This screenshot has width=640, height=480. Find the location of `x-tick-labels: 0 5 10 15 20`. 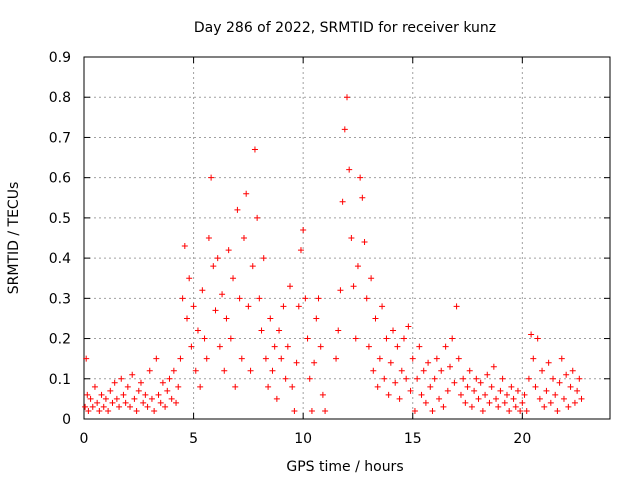

x-tick-labels: 0 5 10 15 20 is located at coordinates (306, 439).